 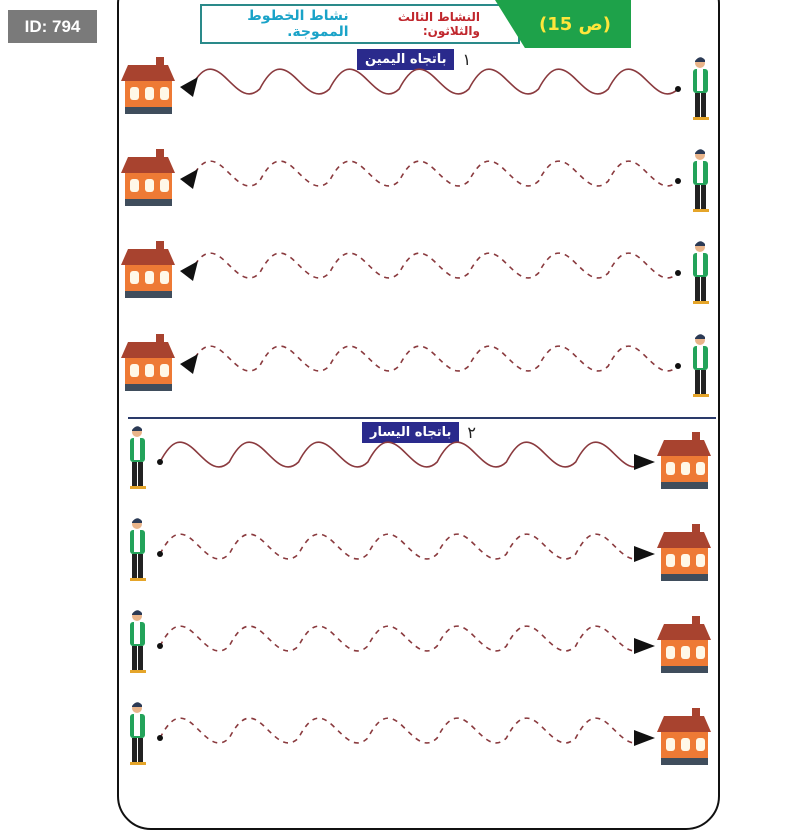 What do you see at coordinates (467, 59) in the screenshot?
I see `section-number: ١` at bounding box center [467, 59].